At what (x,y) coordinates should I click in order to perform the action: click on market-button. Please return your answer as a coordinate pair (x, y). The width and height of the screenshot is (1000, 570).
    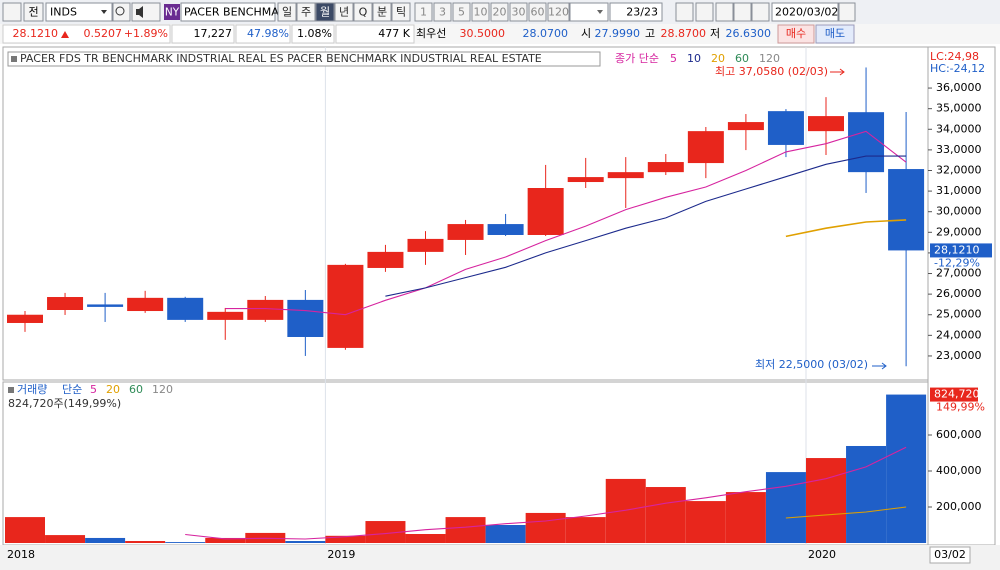
    Looking at the image, I should click on (33, 12).